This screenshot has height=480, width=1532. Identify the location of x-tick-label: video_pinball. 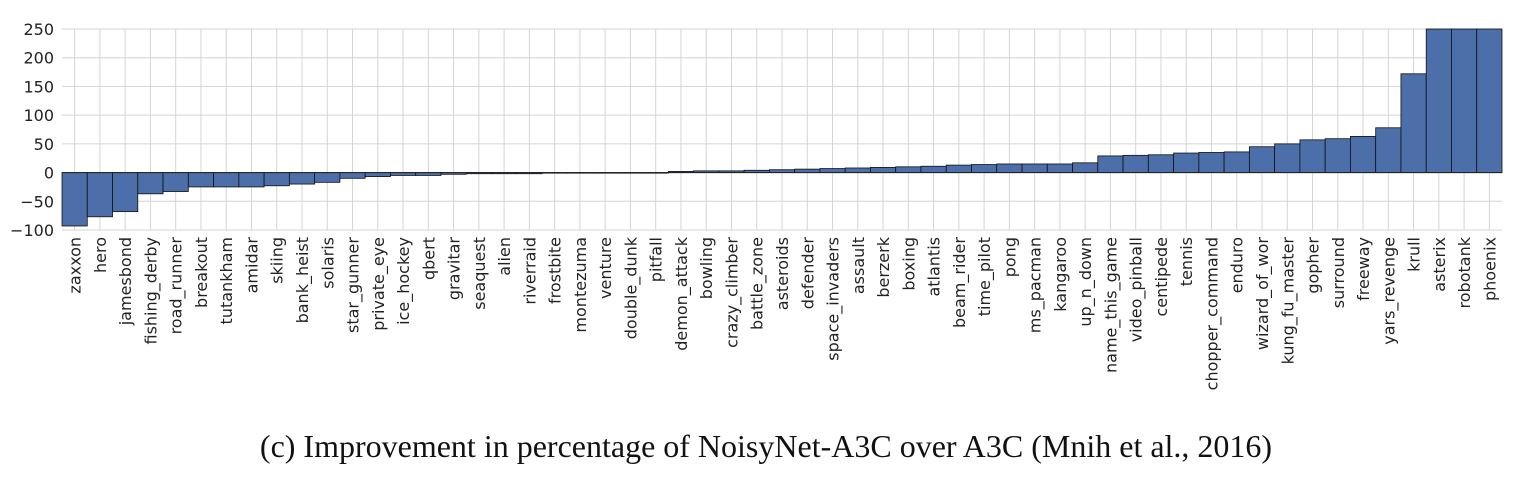
(1137, 289).